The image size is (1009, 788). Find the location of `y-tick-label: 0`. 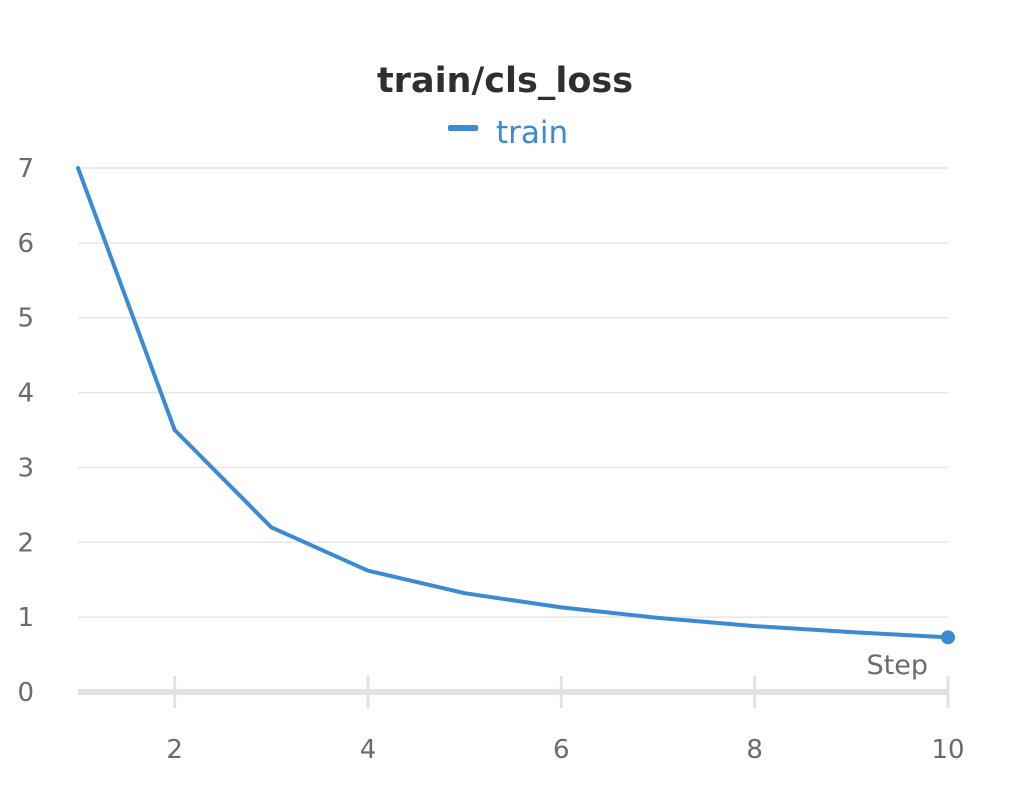

y-tick-label: 0 is located at coordinates (25, 693).